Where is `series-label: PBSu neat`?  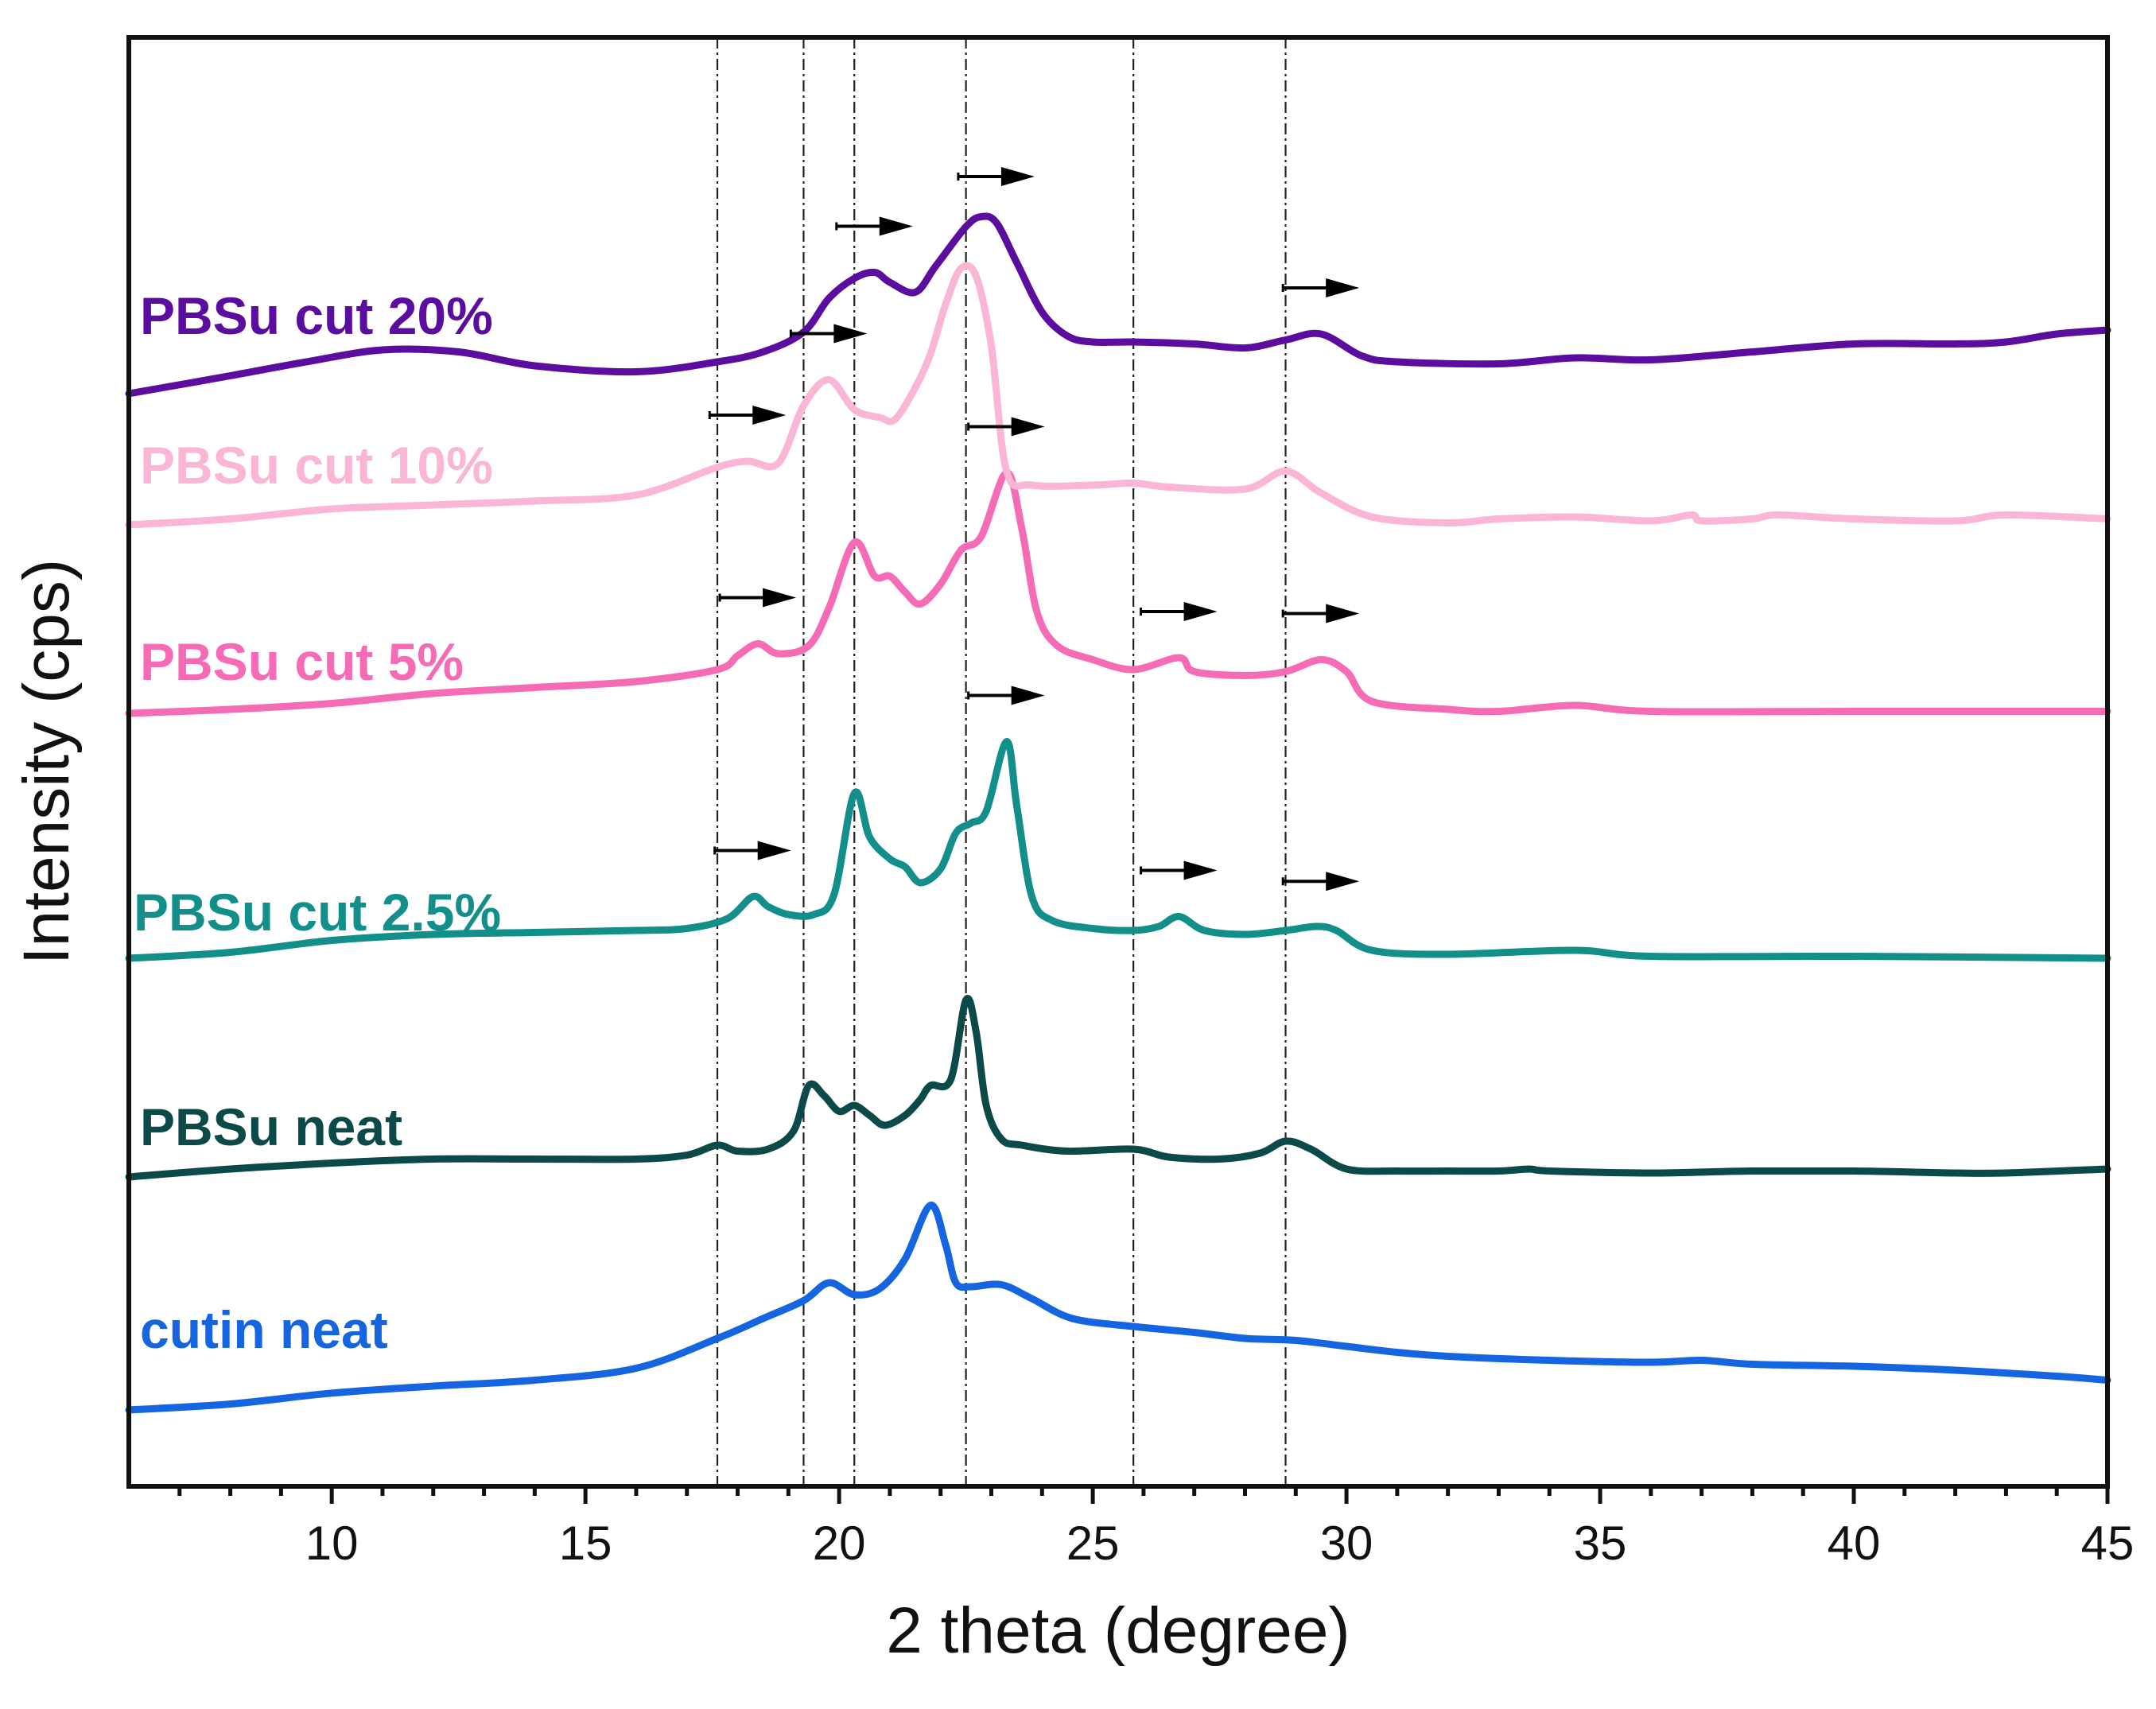 series-label: PBSu neat is located at coordinates (271, 1126).